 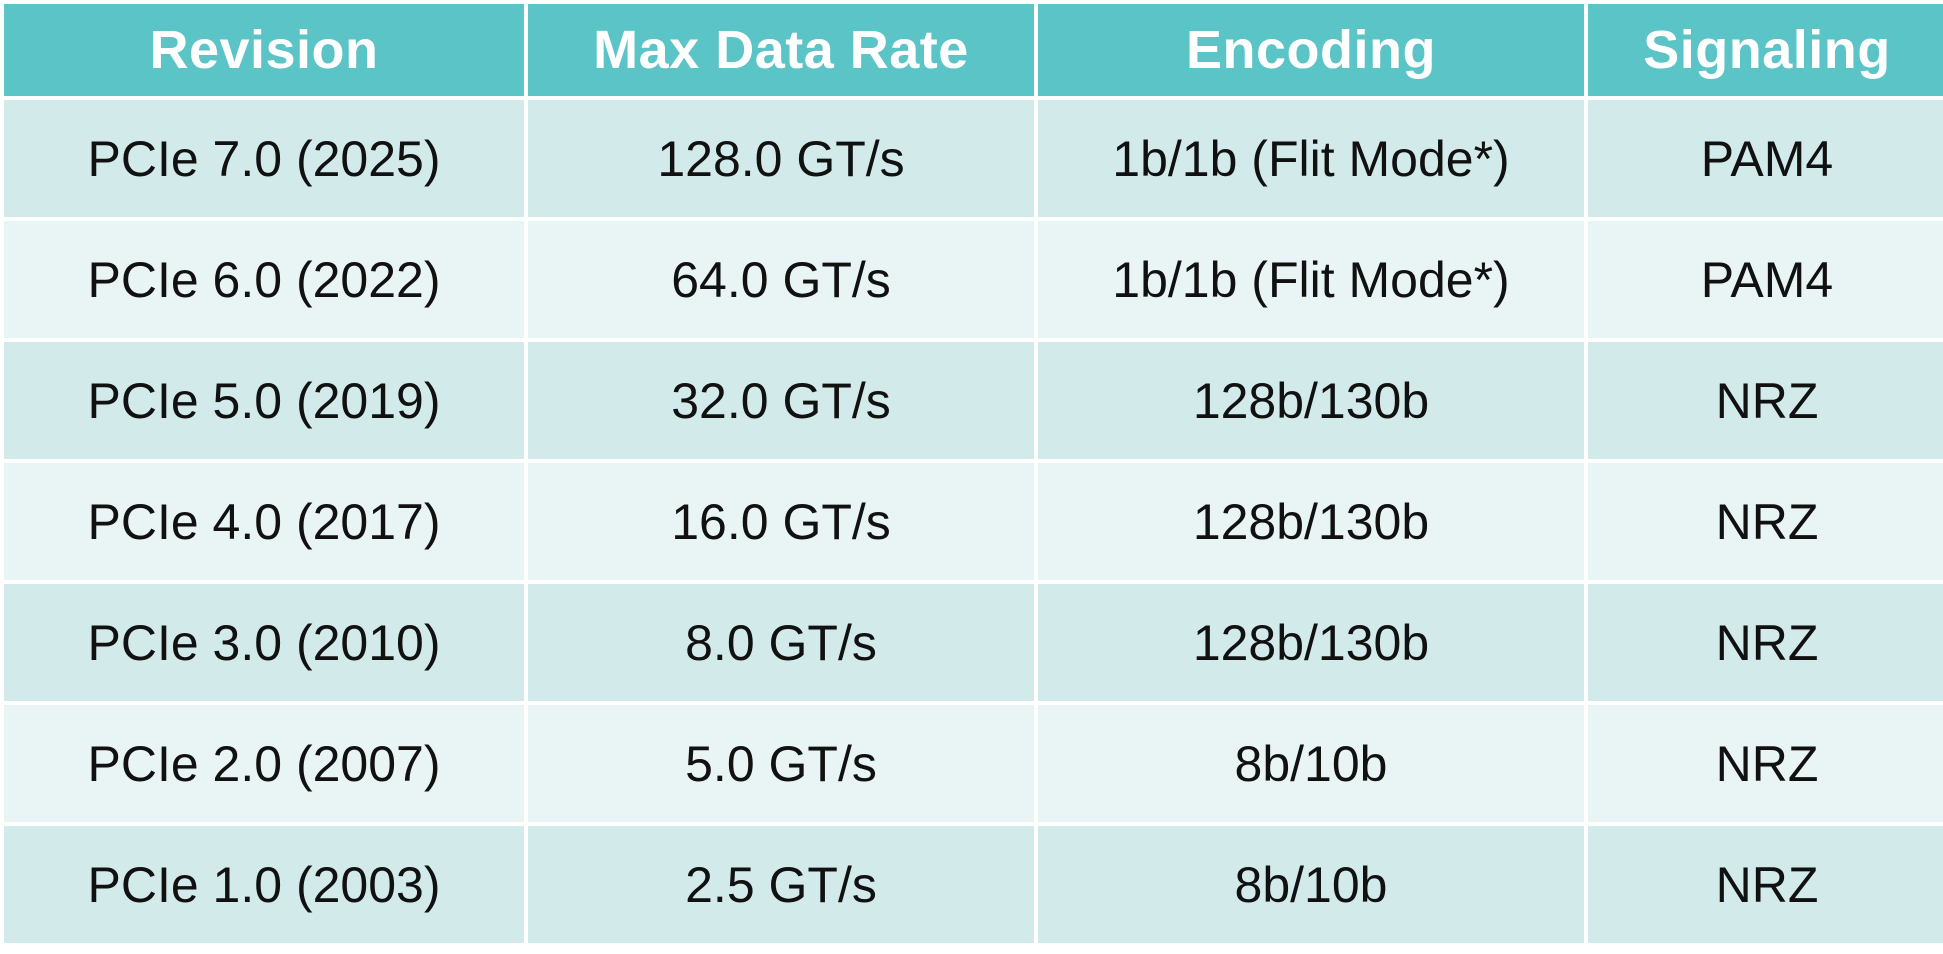 I want to click on cell-revision: PCIe 2.0 (2007), so click(x=264, y=763).